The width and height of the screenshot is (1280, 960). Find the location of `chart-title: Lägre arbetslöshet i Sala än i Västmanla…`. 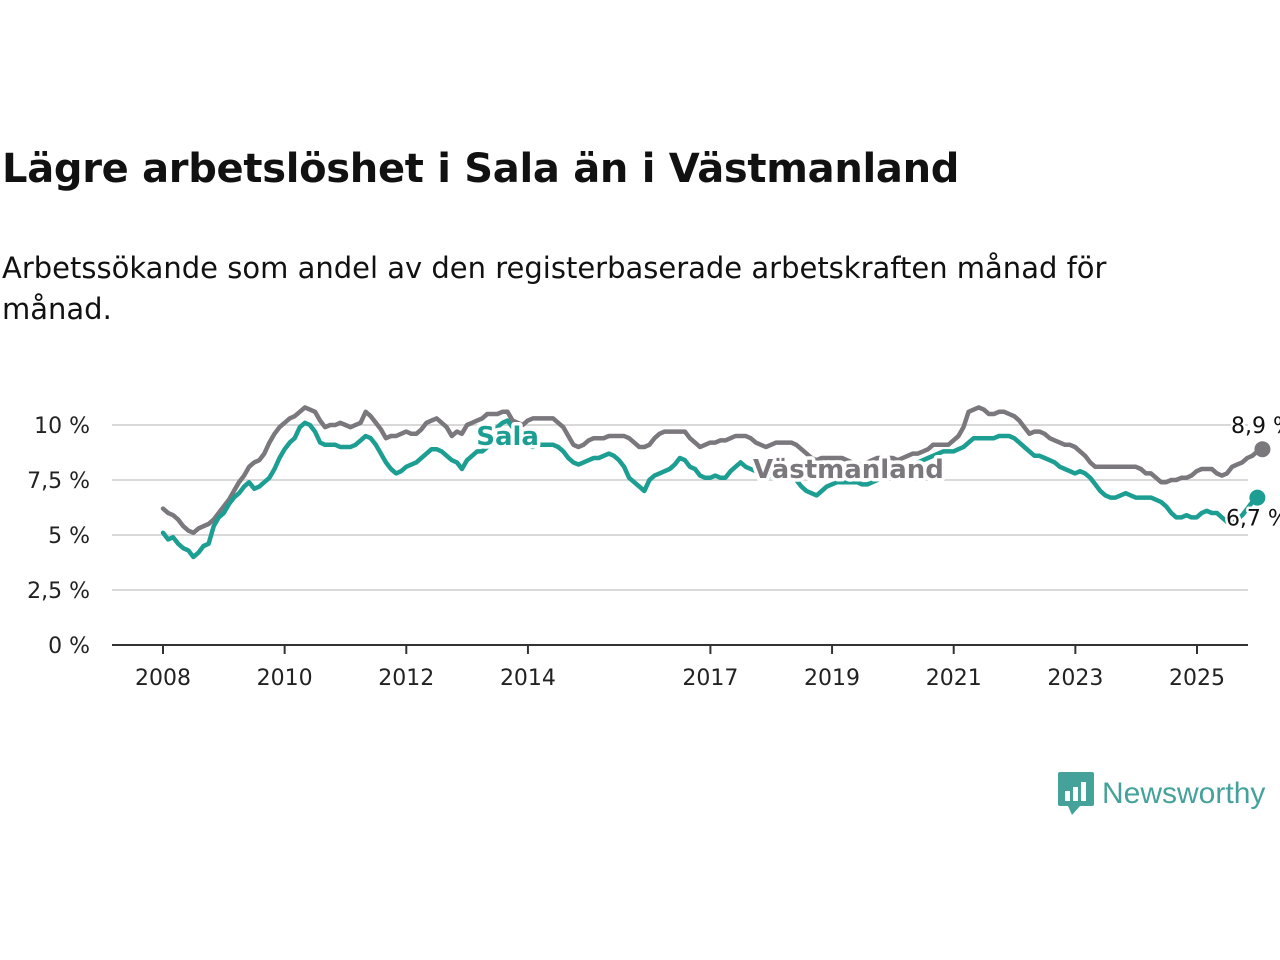

chart-title: Lägre arbetslöshet i Sala än i Västmanla… is located at coordinates (481, 169).